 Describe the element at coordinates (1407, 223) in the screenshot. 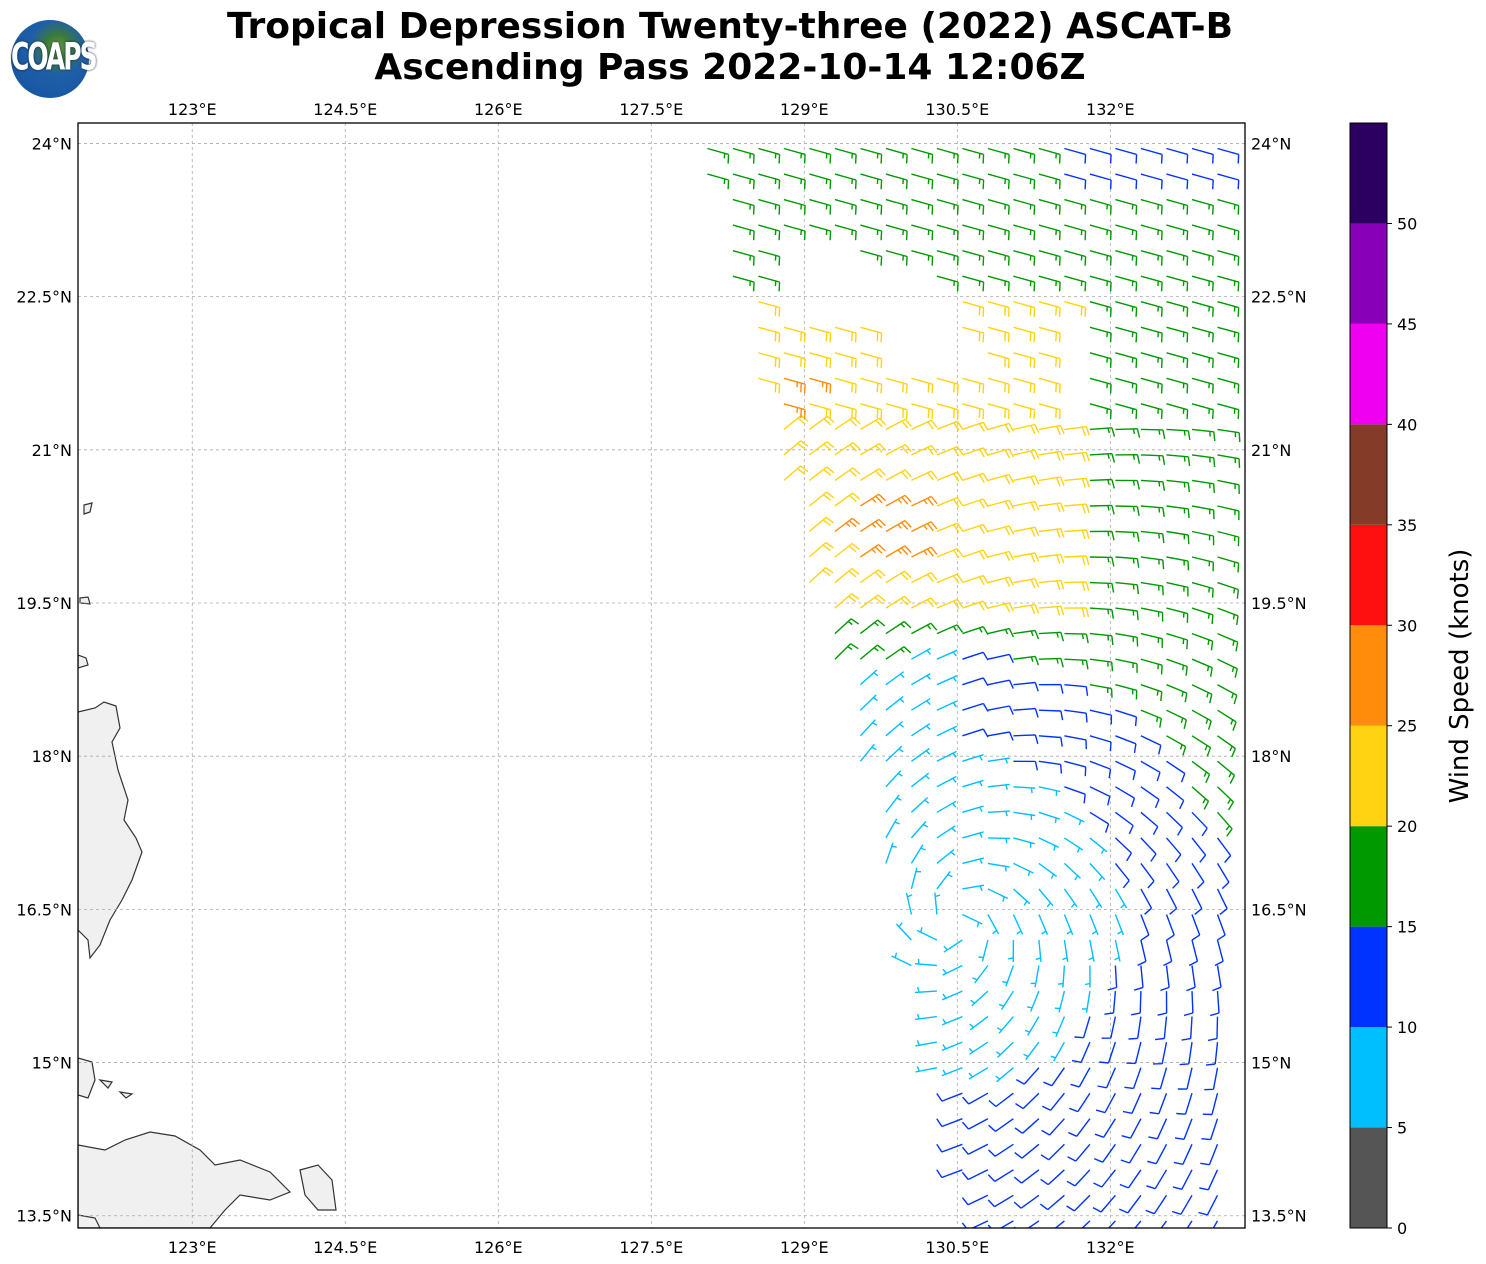

I see `colorbar-tick-label: 50` at that location.